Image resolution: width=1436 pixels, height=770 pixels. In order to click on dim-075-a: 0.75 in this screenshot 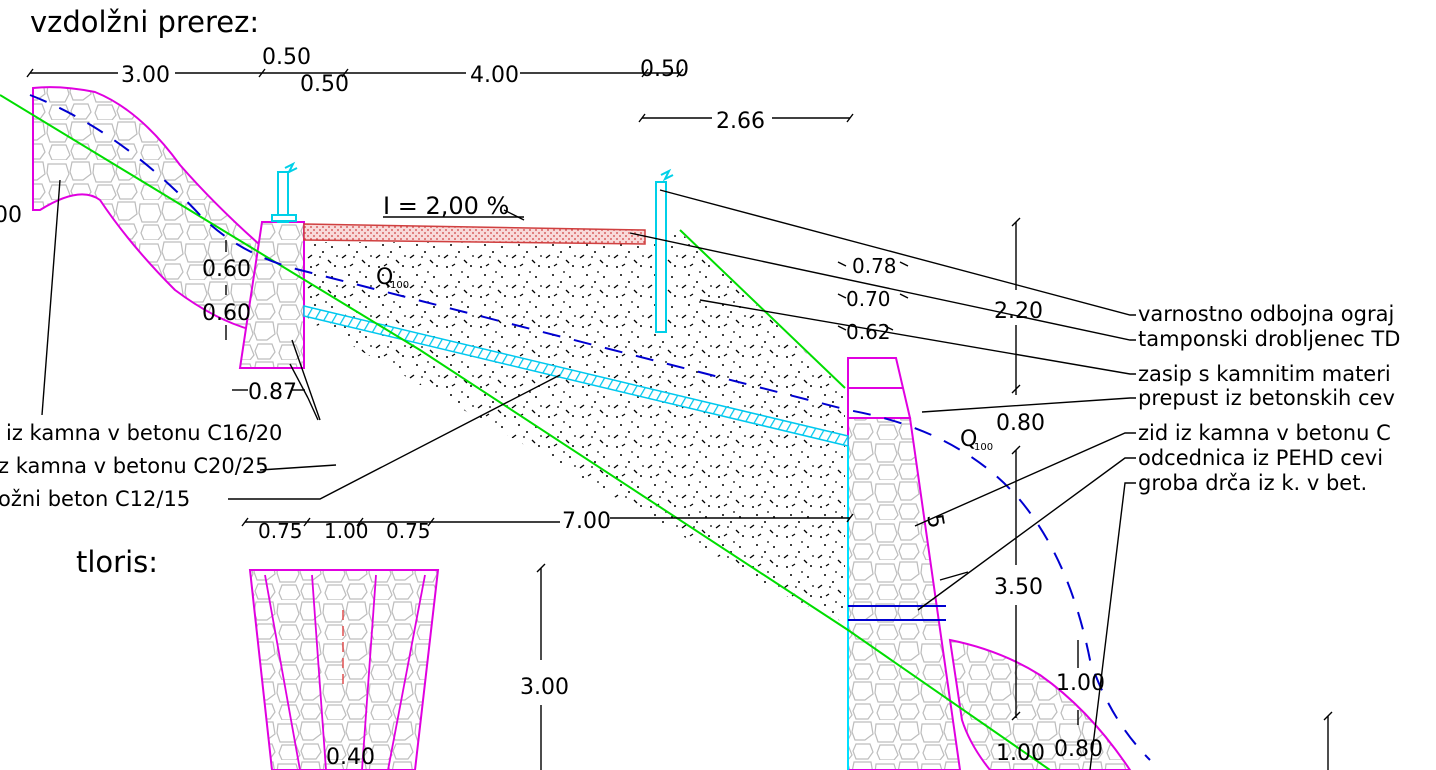, I will do `click(280, 531)`.